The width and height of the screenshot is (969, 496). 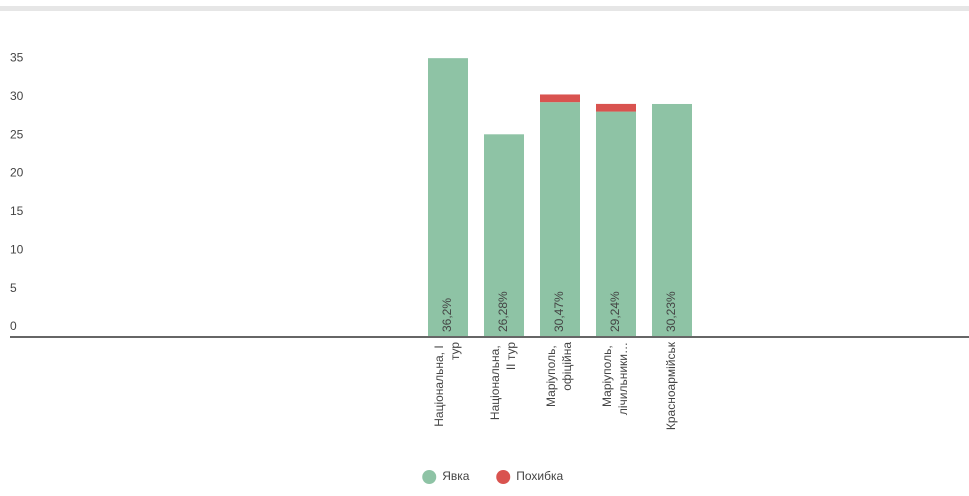 I want to click on y-tick-label: 5, so click(x=13, y=288).